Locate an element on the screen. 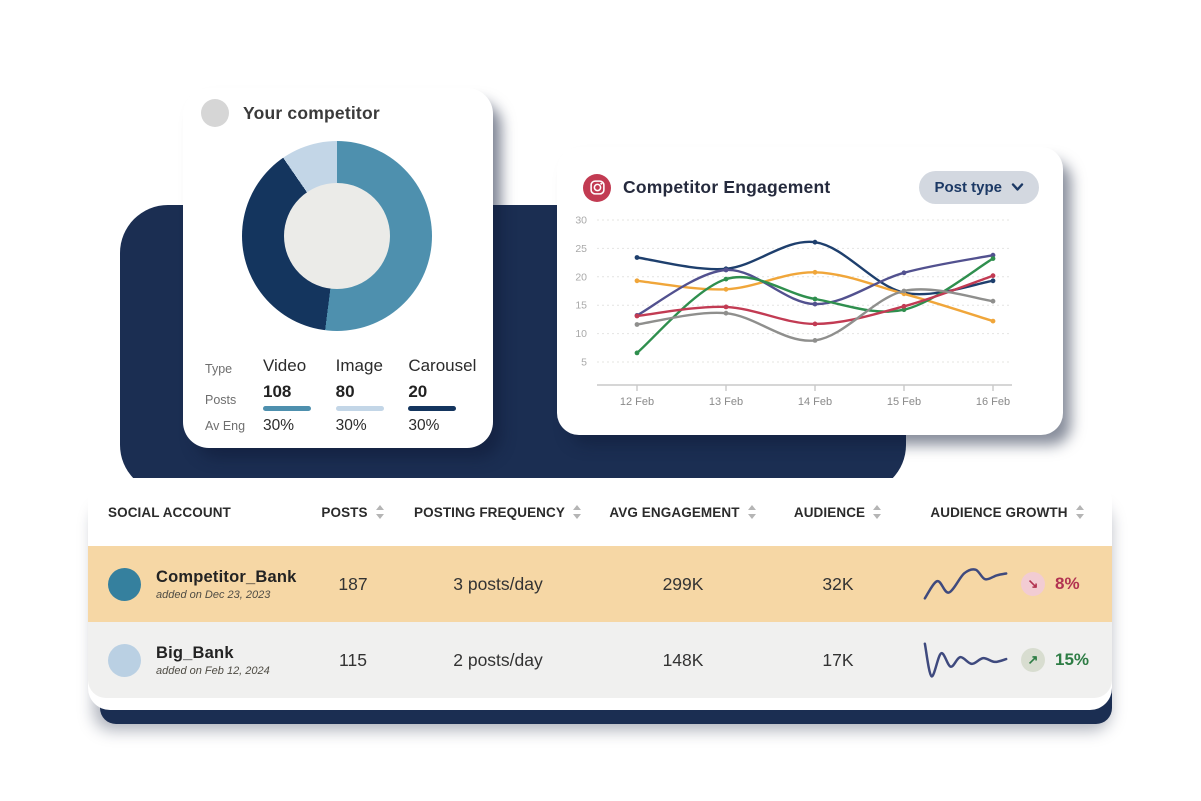  stat-posts-carousel: 20 is located at coordinates (444, 399).